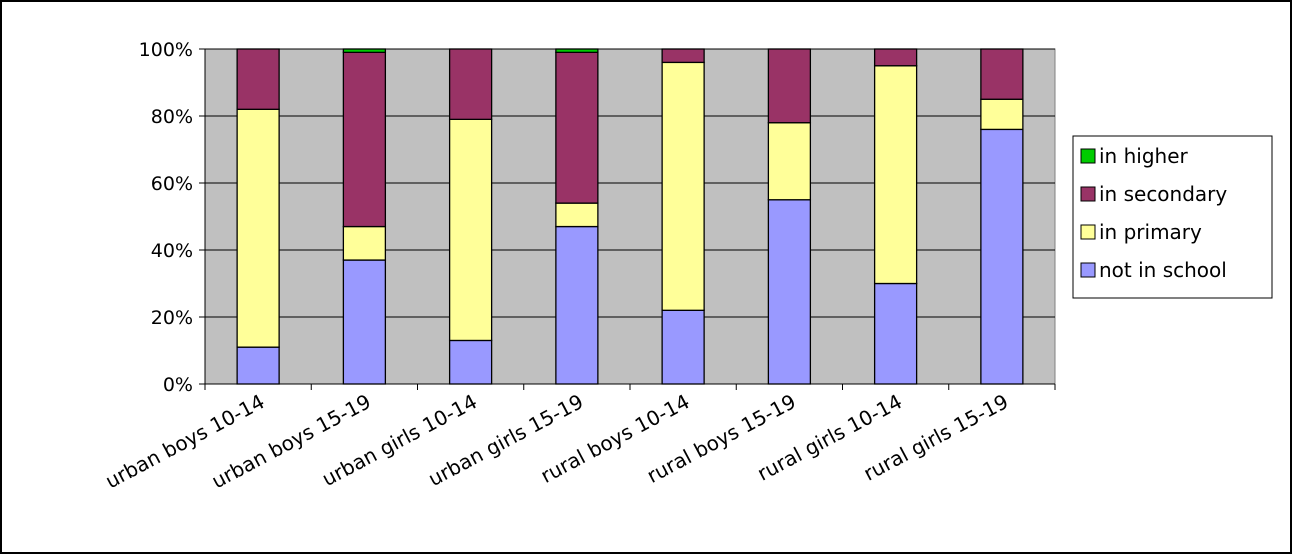 This screenshot has height=559, width=1292. What do you see at coordinates (1150, 232) in the screenshot?
I see `legend-label: in primary` at bounding box center [1150, 232].